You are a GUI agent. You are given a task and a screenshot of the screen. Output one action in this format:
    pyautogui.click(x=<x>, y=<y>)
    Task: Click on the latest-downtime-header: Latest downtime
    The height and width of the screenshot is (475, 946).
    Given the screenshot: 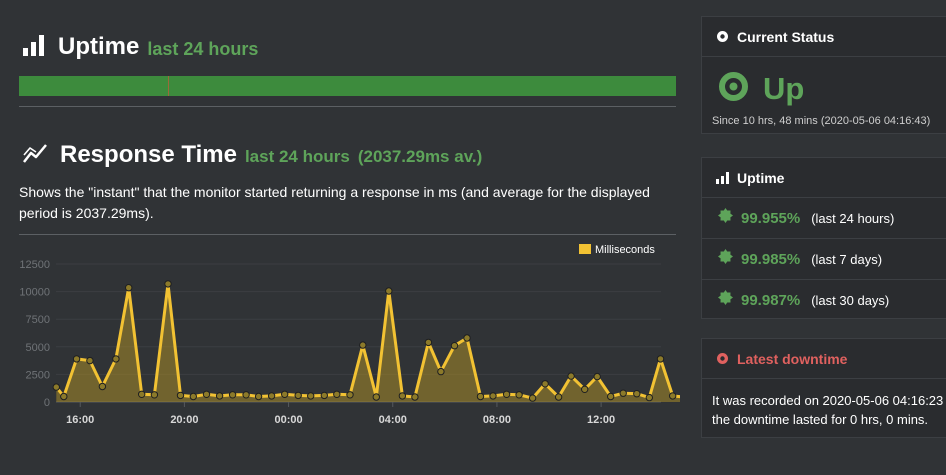 What is the action you would take?
    pyautogui.click(x=824, y=359)
    